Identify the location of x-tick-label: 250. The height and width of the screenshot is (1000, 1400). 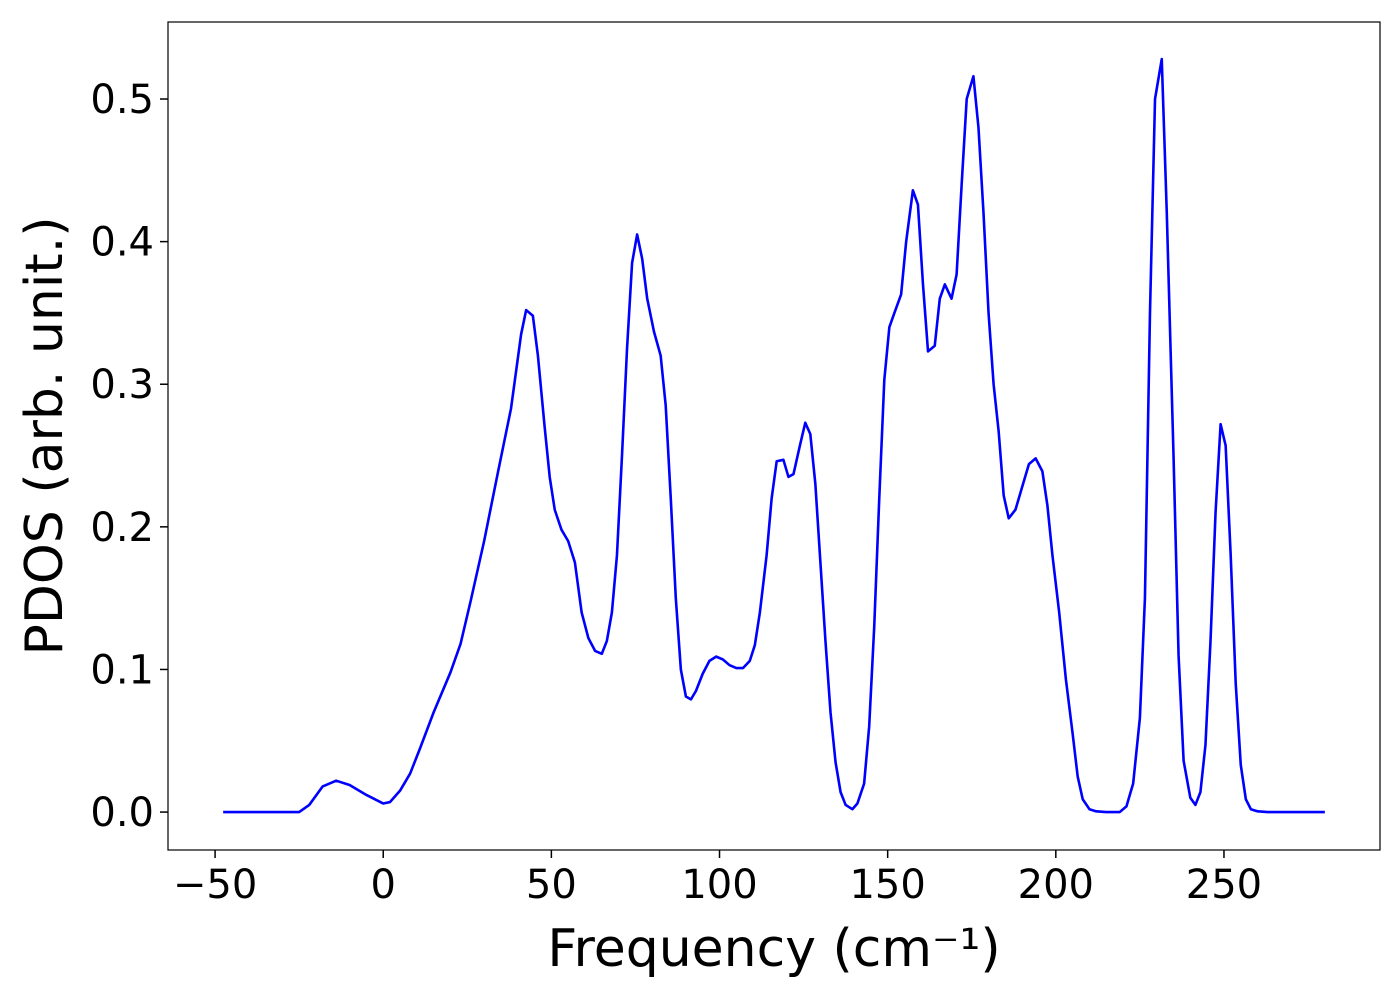
(1224, 885).